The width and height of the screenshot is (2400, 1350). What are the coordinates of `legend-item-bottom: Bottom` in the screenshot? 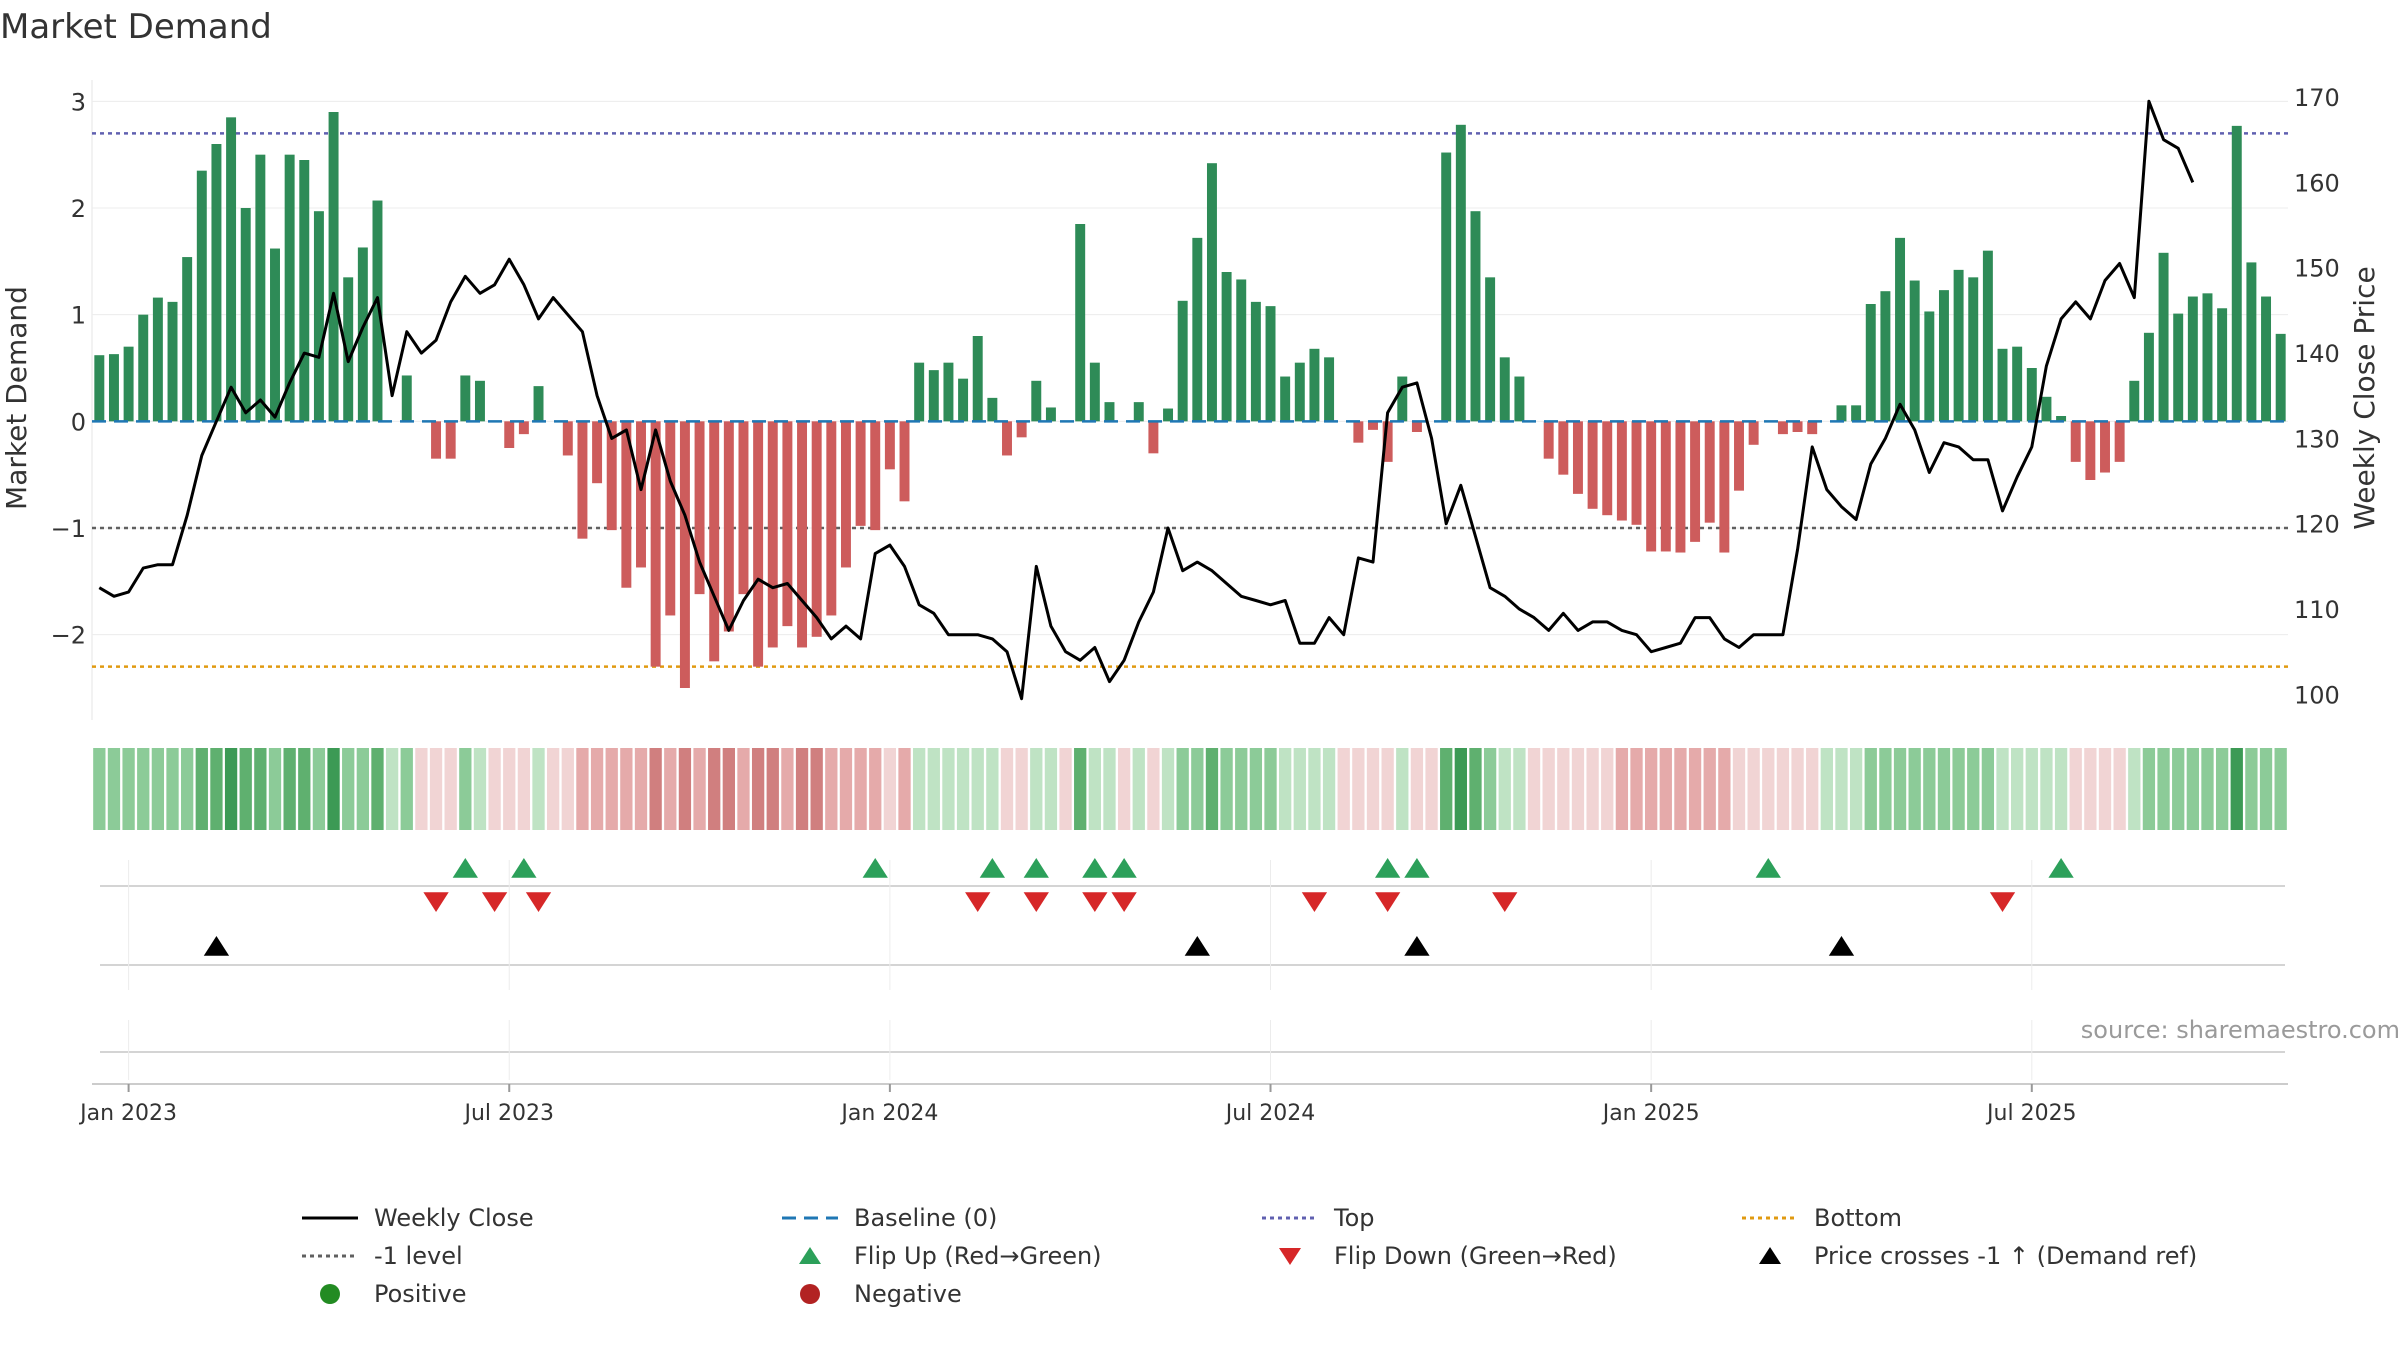 It's located at (1821, 1218).